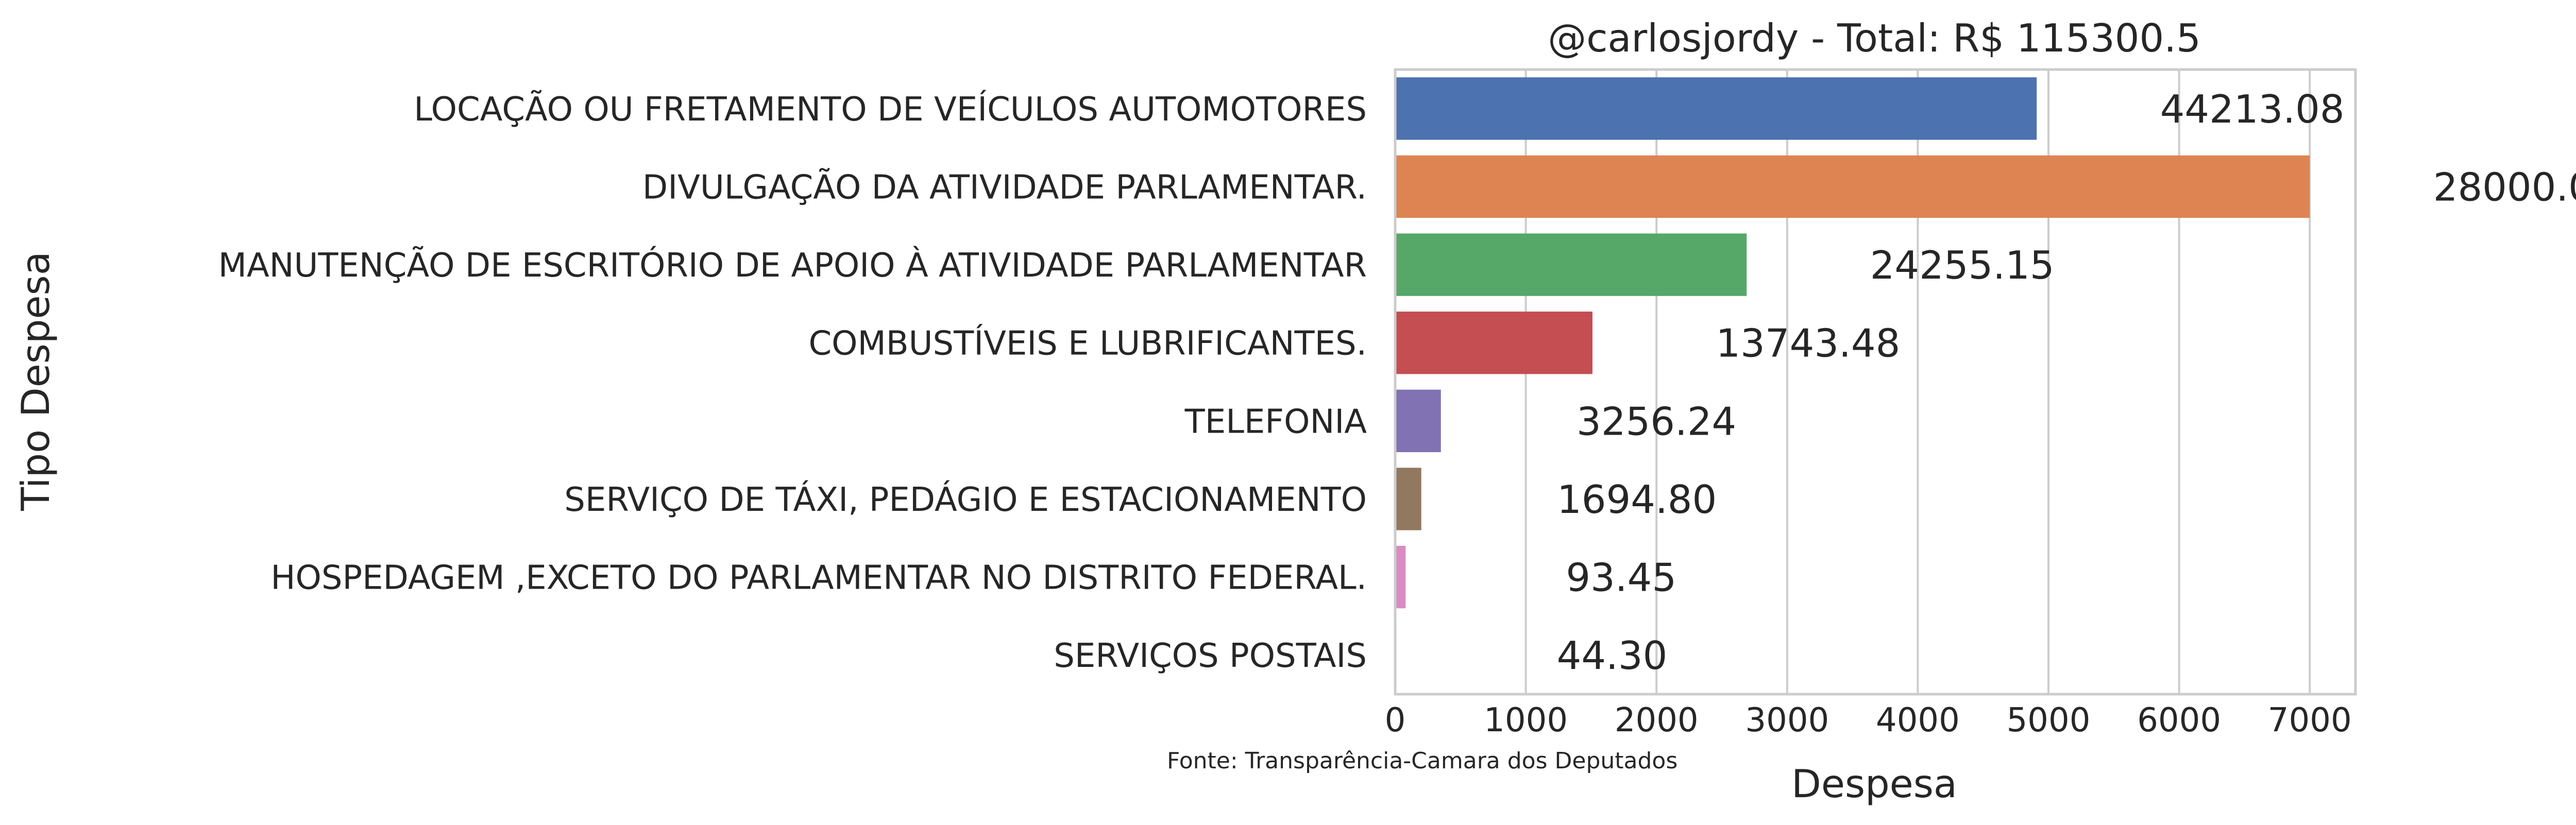 The image size is (2576, 825). Describe the element at coordinates (1612, 656) in the screenshot. I see `value-label: 44.30` at that location.